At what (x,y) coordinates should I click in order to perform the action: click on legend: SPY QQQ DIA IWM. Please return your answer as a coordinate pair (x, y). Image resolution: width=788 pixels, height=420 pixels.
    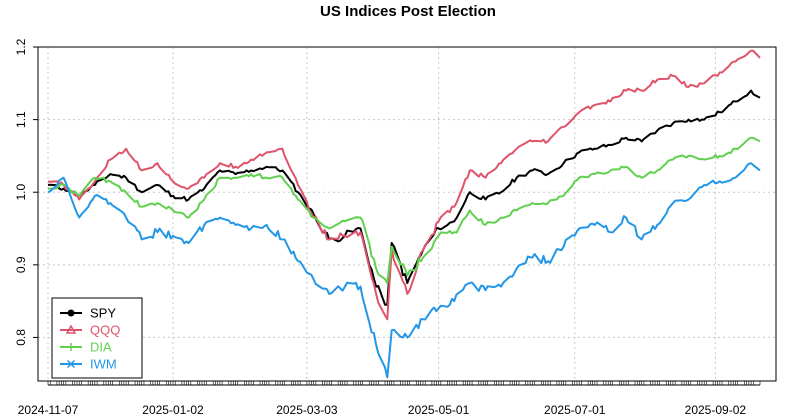
    Looking at the image, I should click on (97, 338).